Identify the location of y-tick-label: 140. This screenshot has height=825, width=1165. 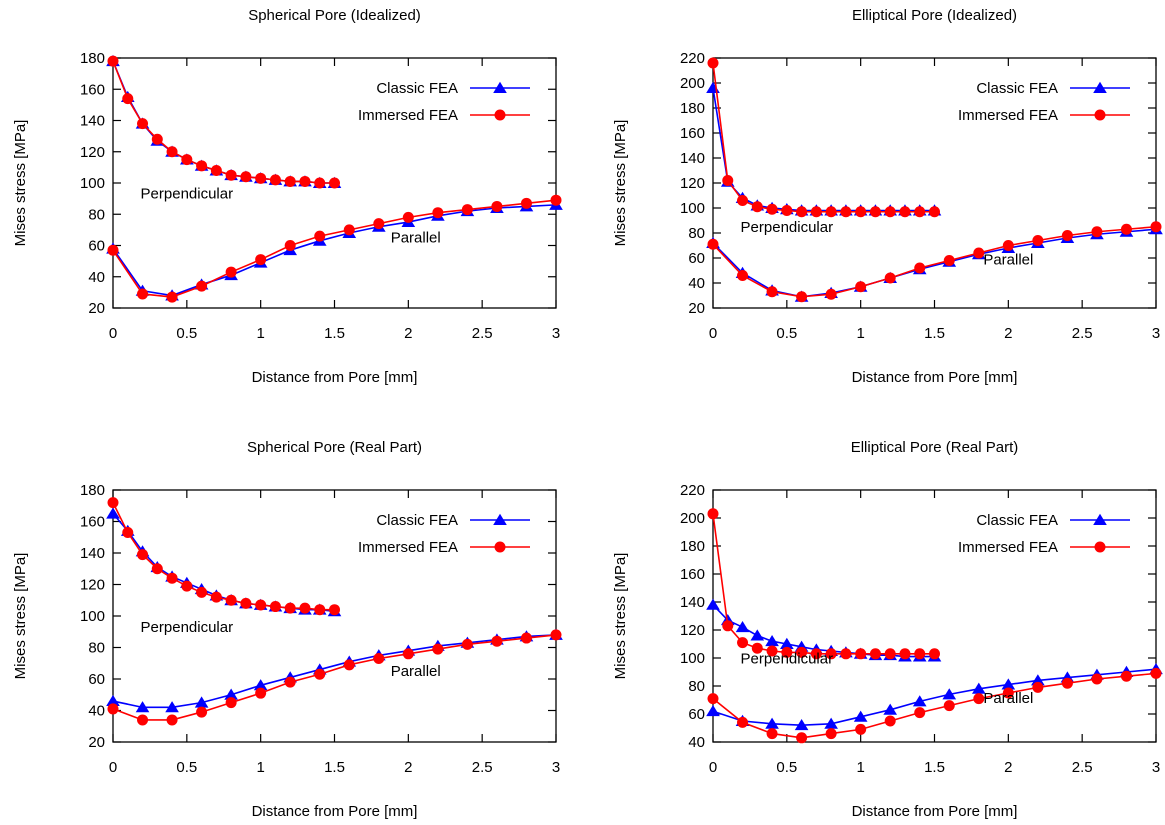
(692, 602).